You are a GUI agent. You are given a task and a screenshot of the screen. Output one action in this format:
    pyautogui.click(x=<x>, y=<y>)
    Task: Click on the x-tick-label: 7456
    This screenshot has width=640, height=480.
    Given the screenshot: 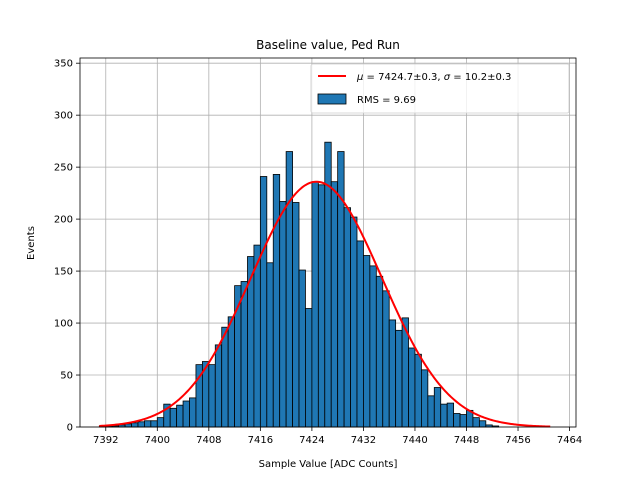 What is the action you would take?
    pyautogui.click(x=517, y=440)
    